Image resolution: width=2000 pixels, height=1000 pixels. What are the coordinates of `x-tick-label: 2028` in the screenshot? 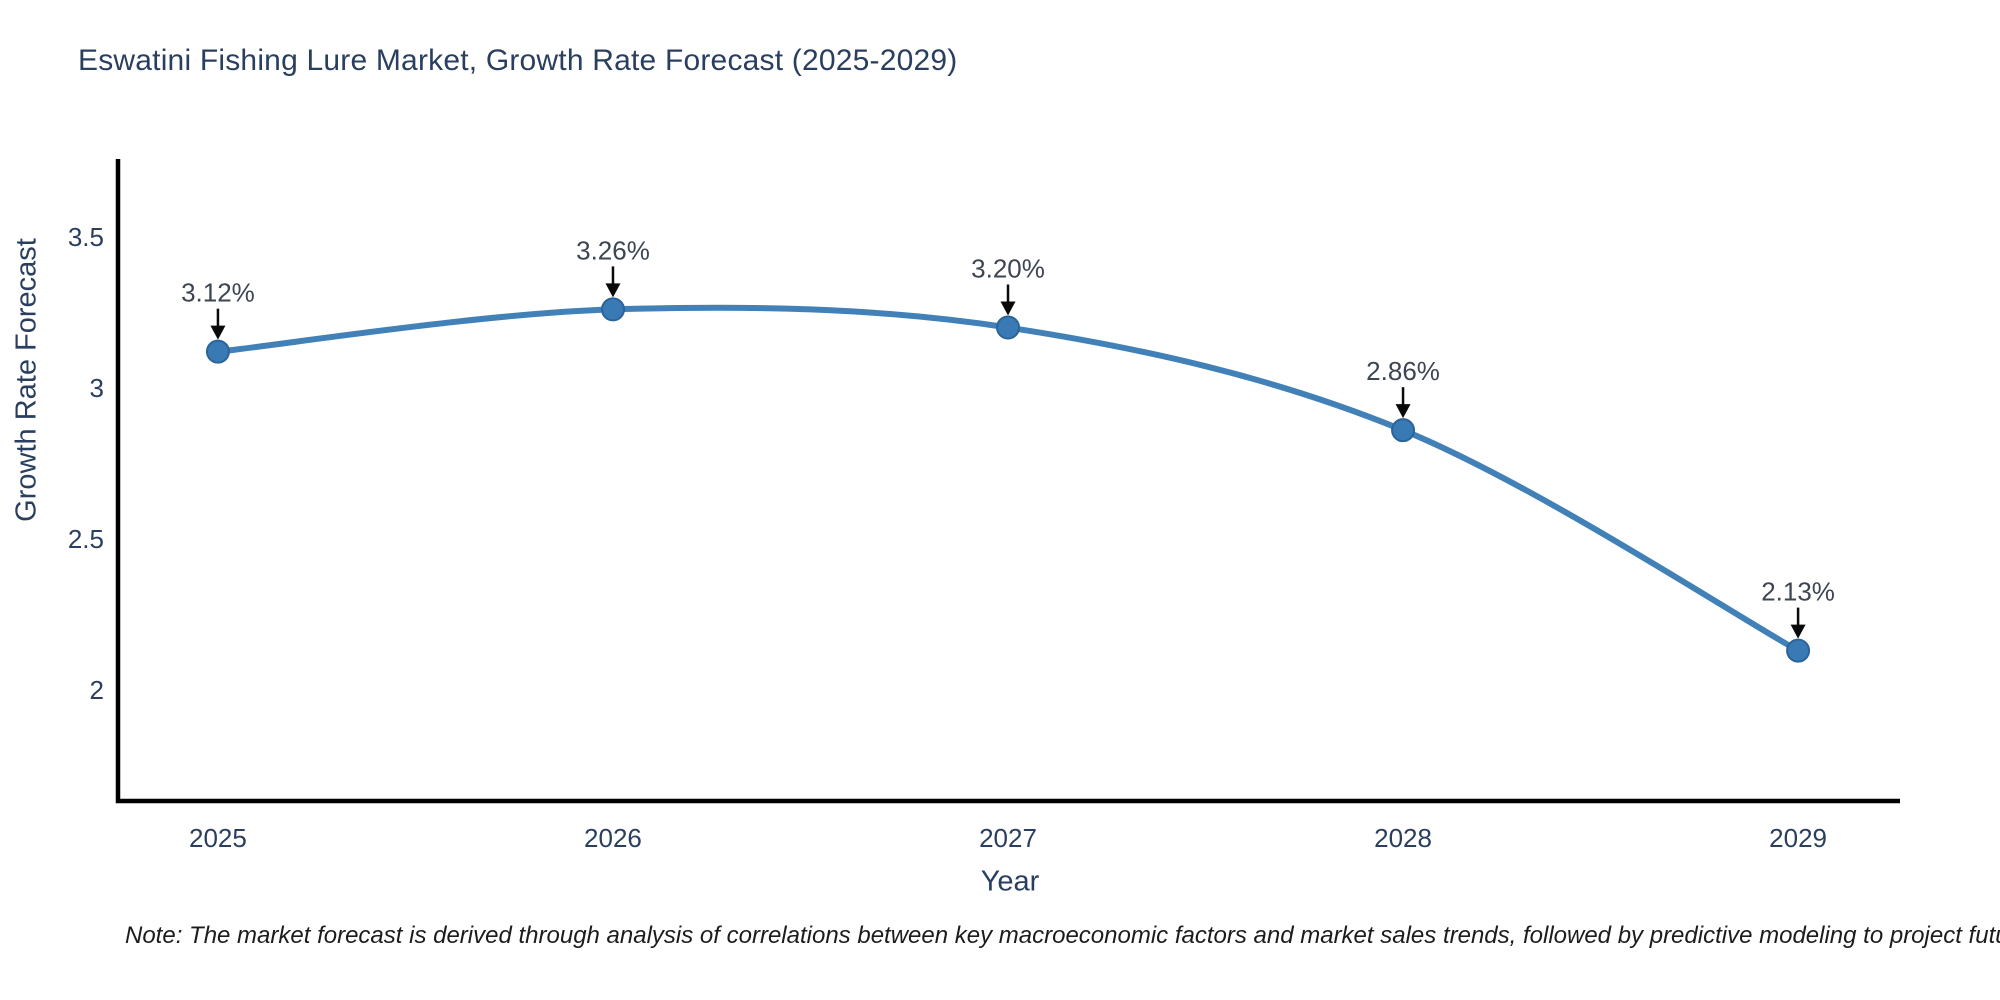 It's located at (1403, 838).